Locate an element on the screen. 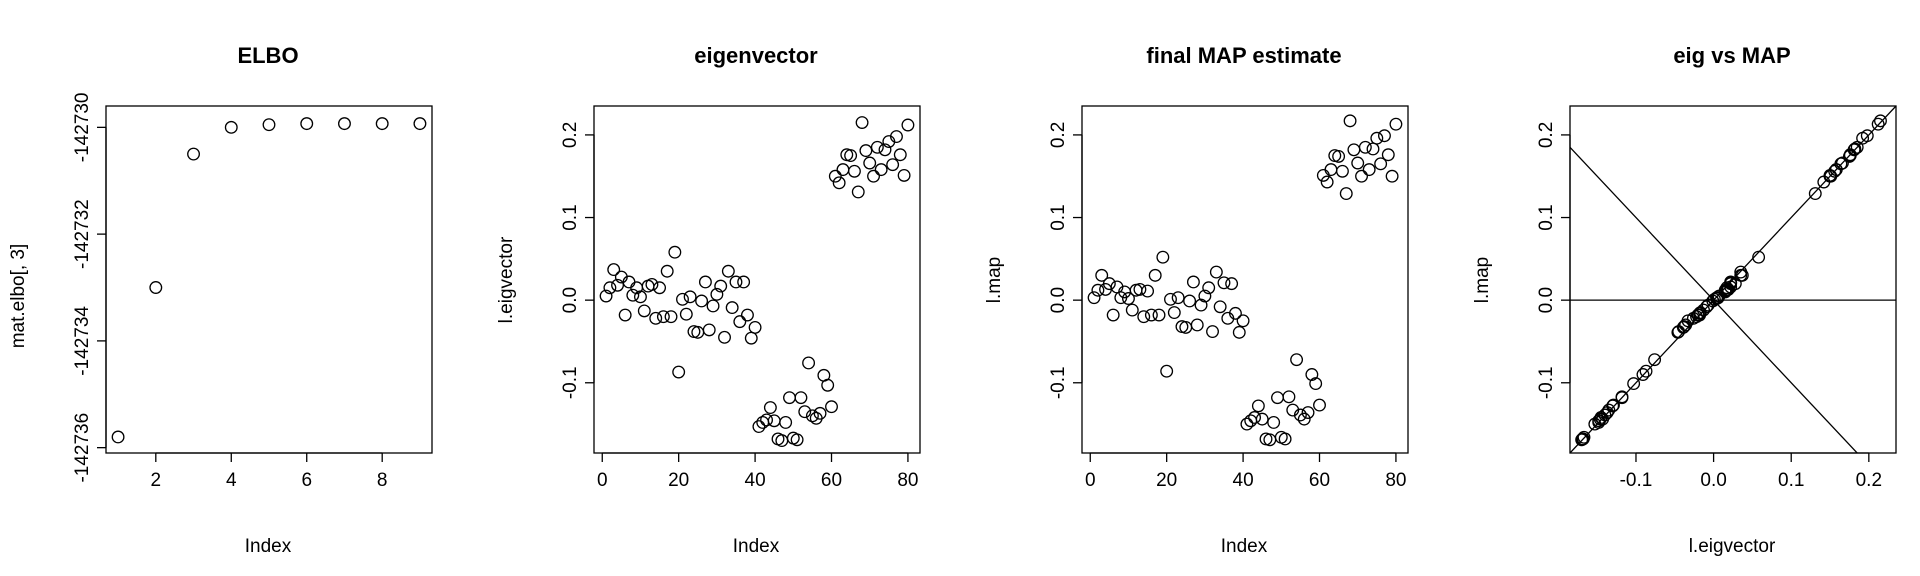 This screenshot has width=1920, height=576. anti-diagonal-line is located at coordinates (1714, 299).